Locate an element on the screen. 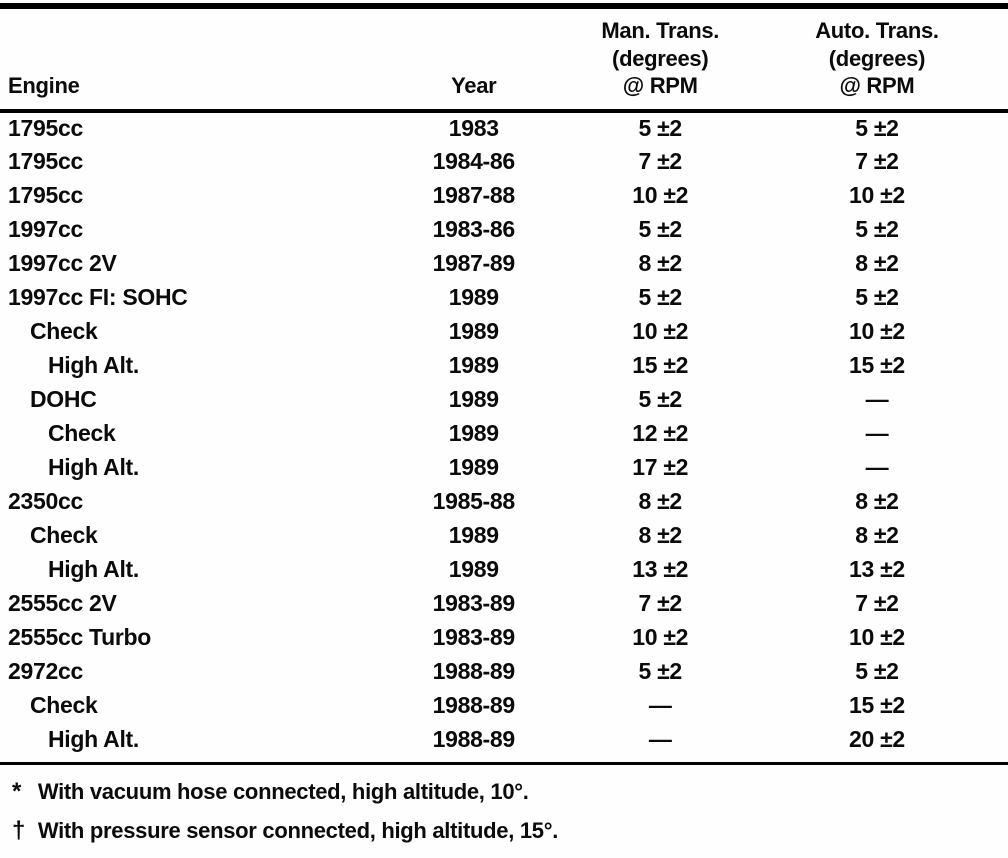  footnote-separator is located at coordinates (504, 763).